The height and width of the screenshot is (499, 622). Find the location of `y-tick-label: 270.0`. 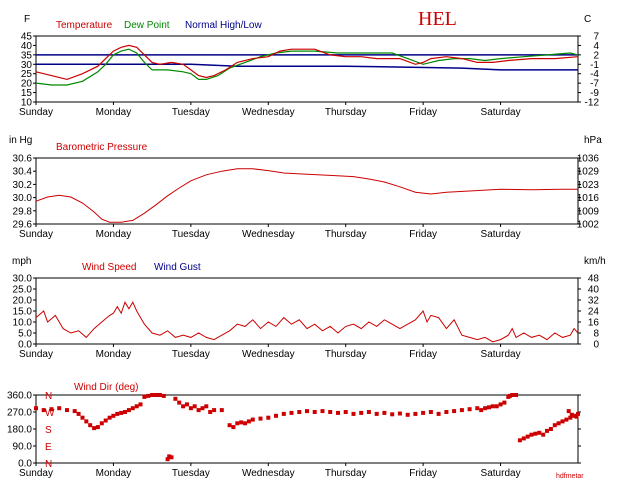

y-tick-label: 270.0 is located at coordinates (19, 413).